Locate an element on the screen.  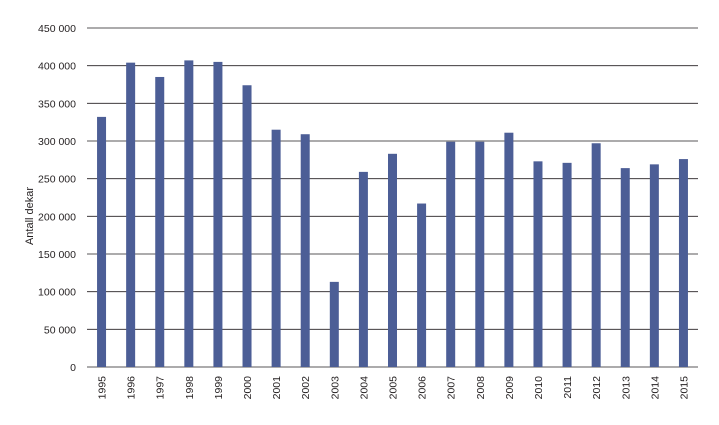
bar-2004 is located at coordinates (363, 269).